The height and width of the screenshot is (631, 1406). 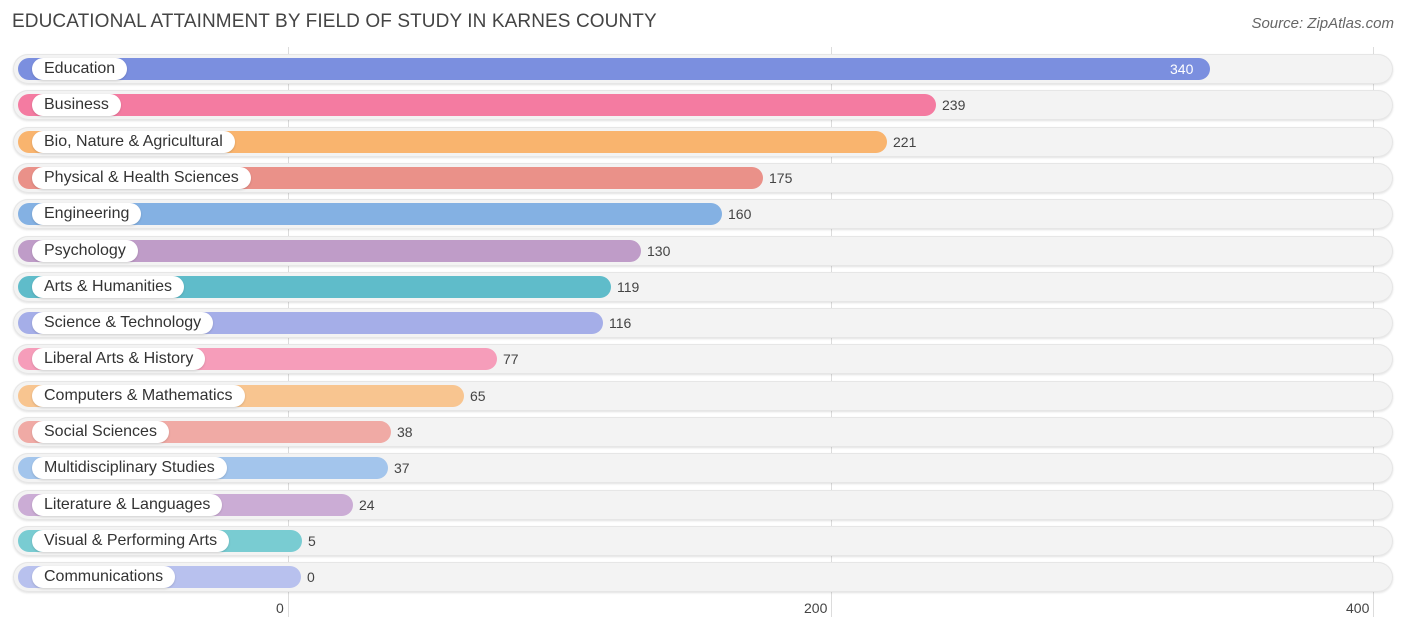 I want to click on value-label: 175, so click(x=781, y=178).